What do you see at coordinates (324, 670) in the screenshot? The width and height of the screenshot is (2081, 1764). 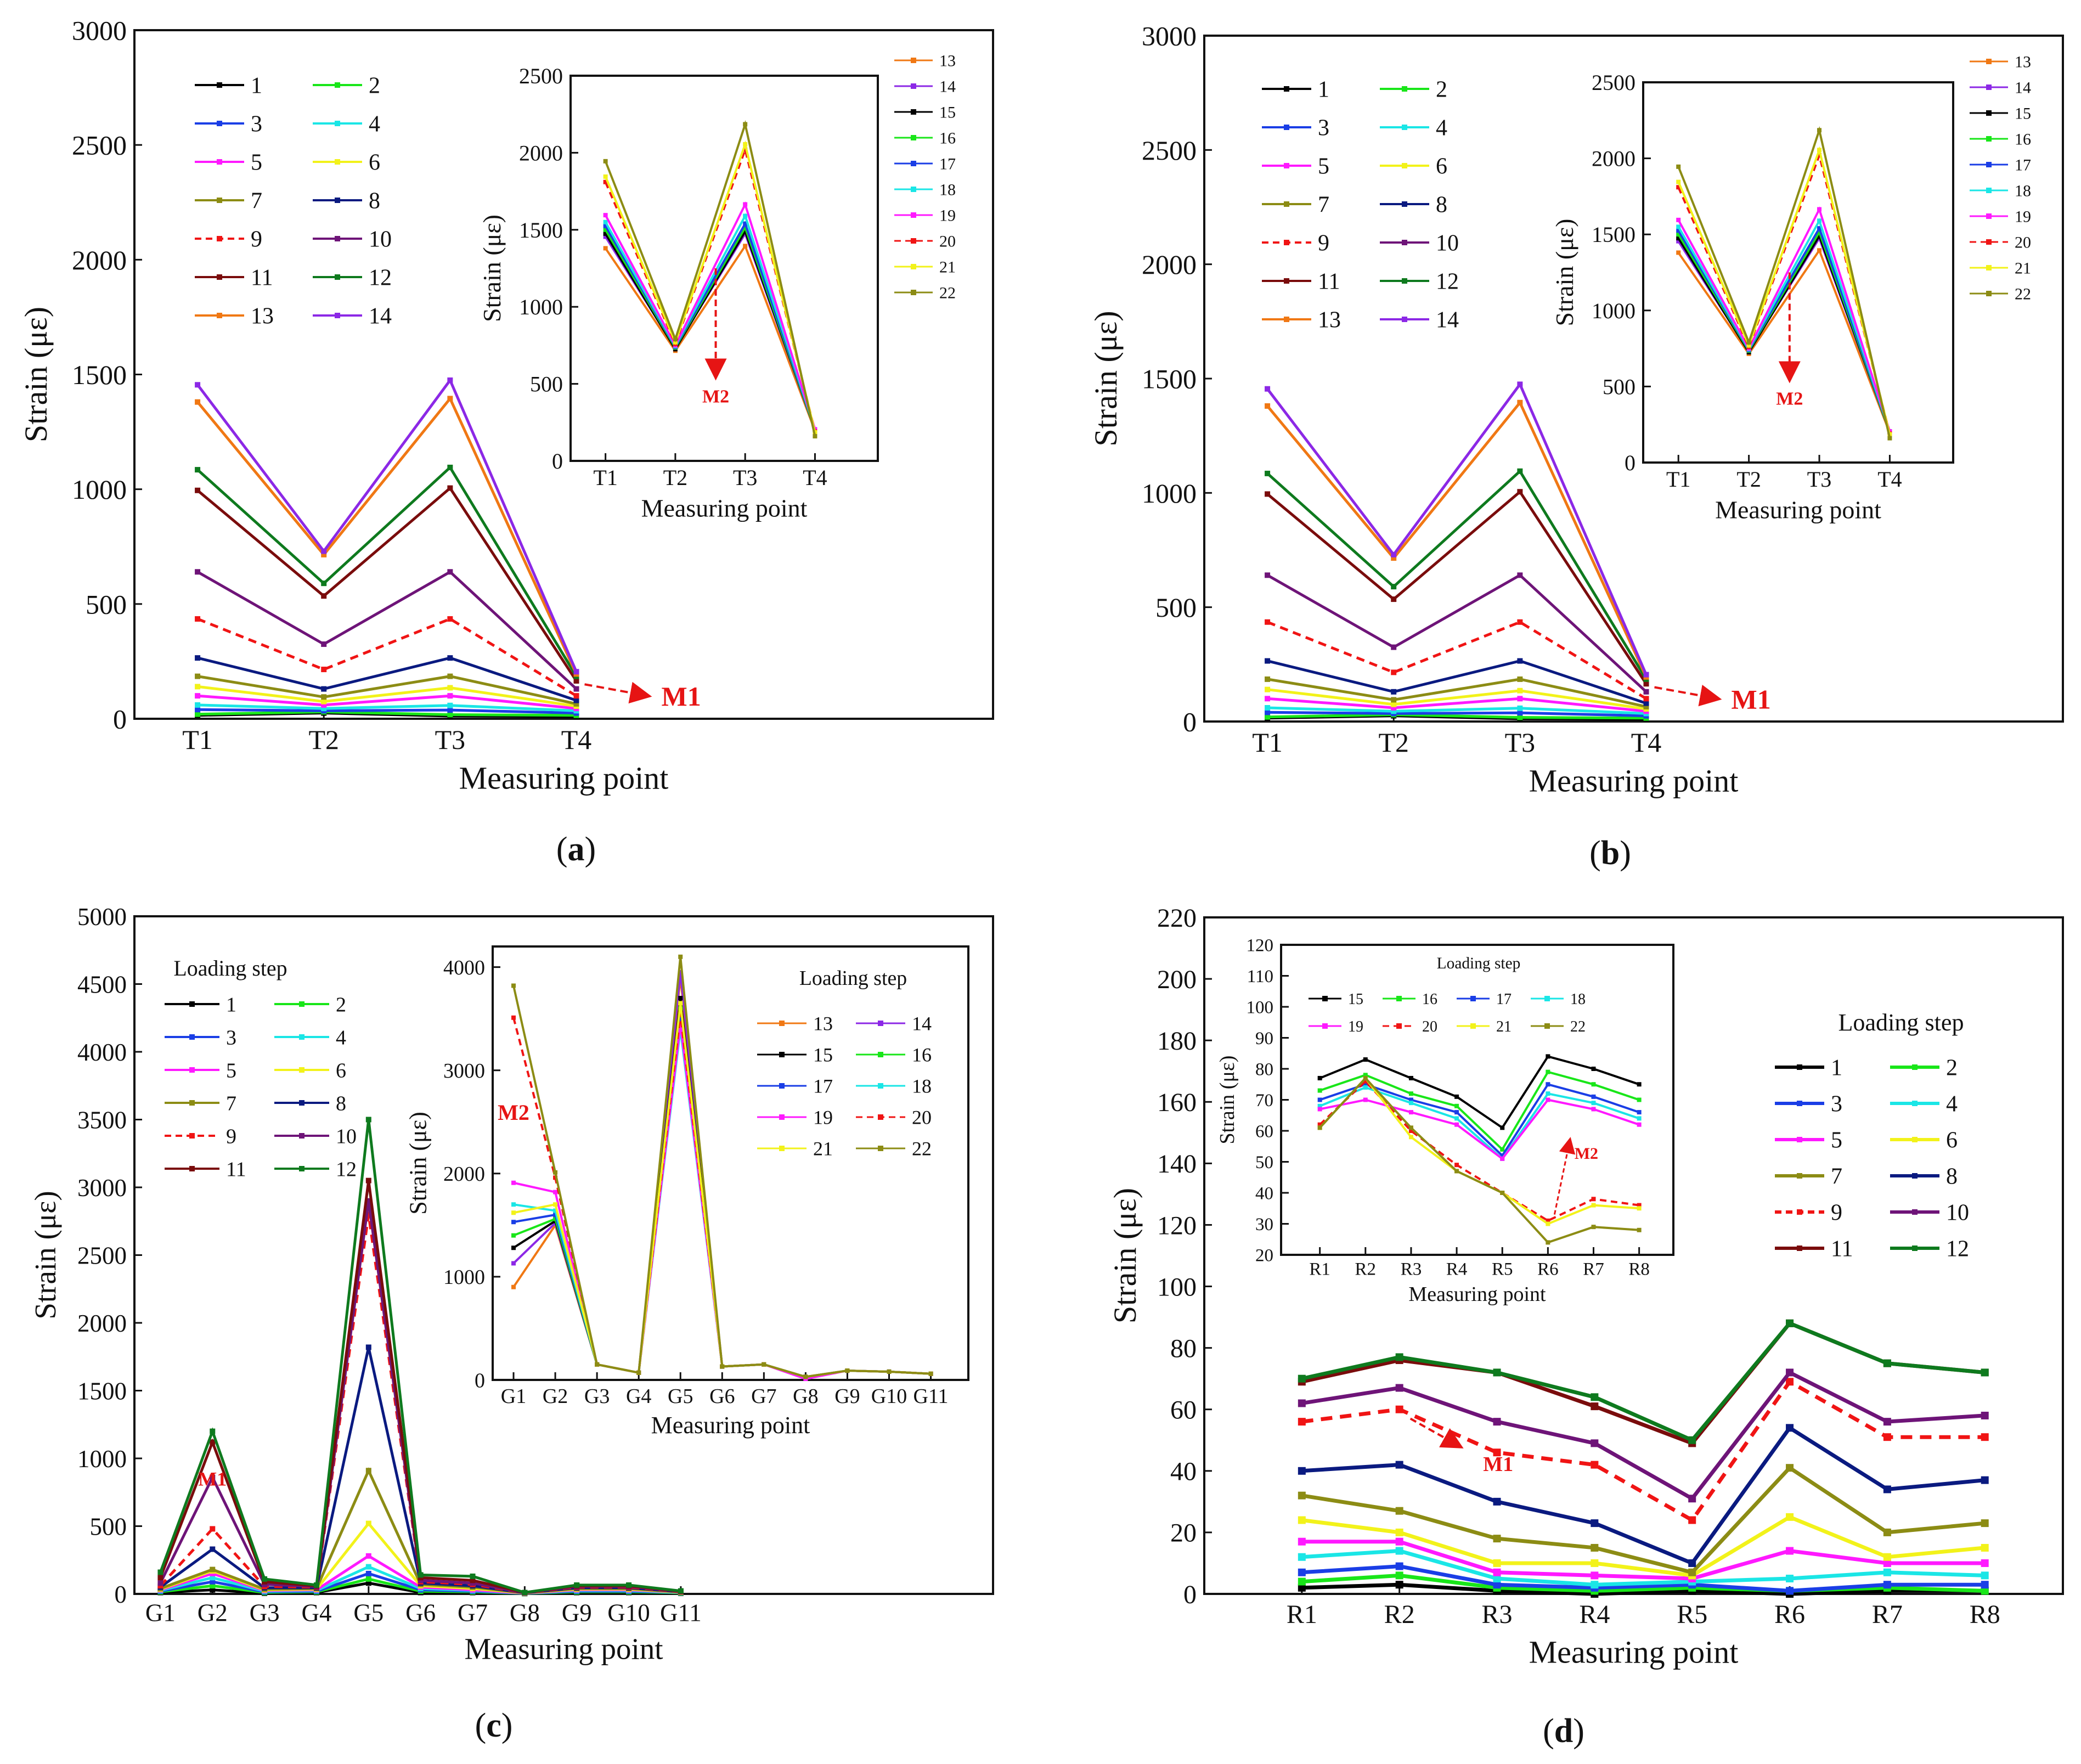 I see `panel-a-main-series-9-point` at bounding box center [324, 670].